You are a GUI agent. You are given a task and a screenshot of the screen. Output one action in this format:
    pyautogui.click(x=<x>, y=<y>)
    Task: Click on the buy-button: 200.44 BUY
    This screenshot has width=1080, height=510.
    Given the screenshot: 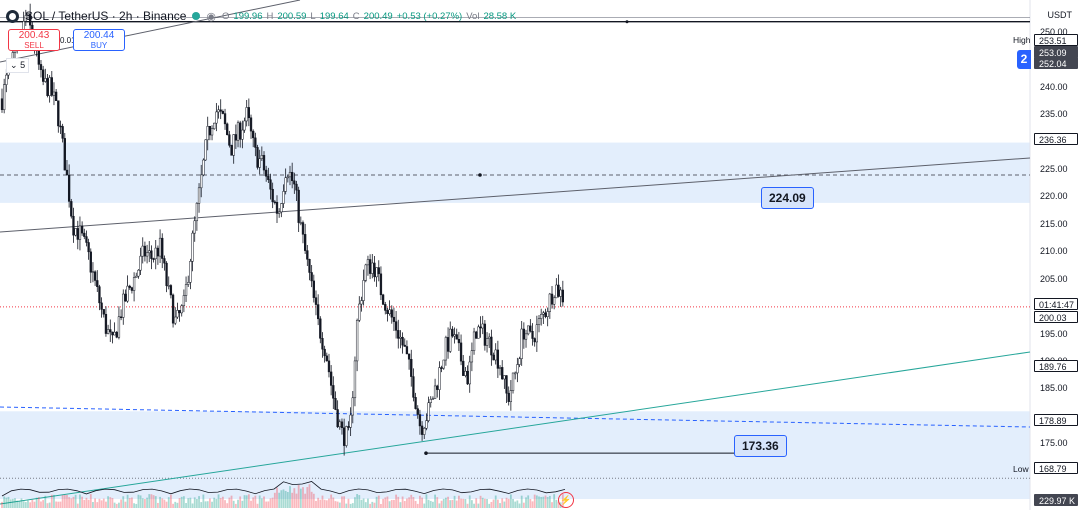 What is the action you would take?
    pyautogui.click(x=99, y=40)
    